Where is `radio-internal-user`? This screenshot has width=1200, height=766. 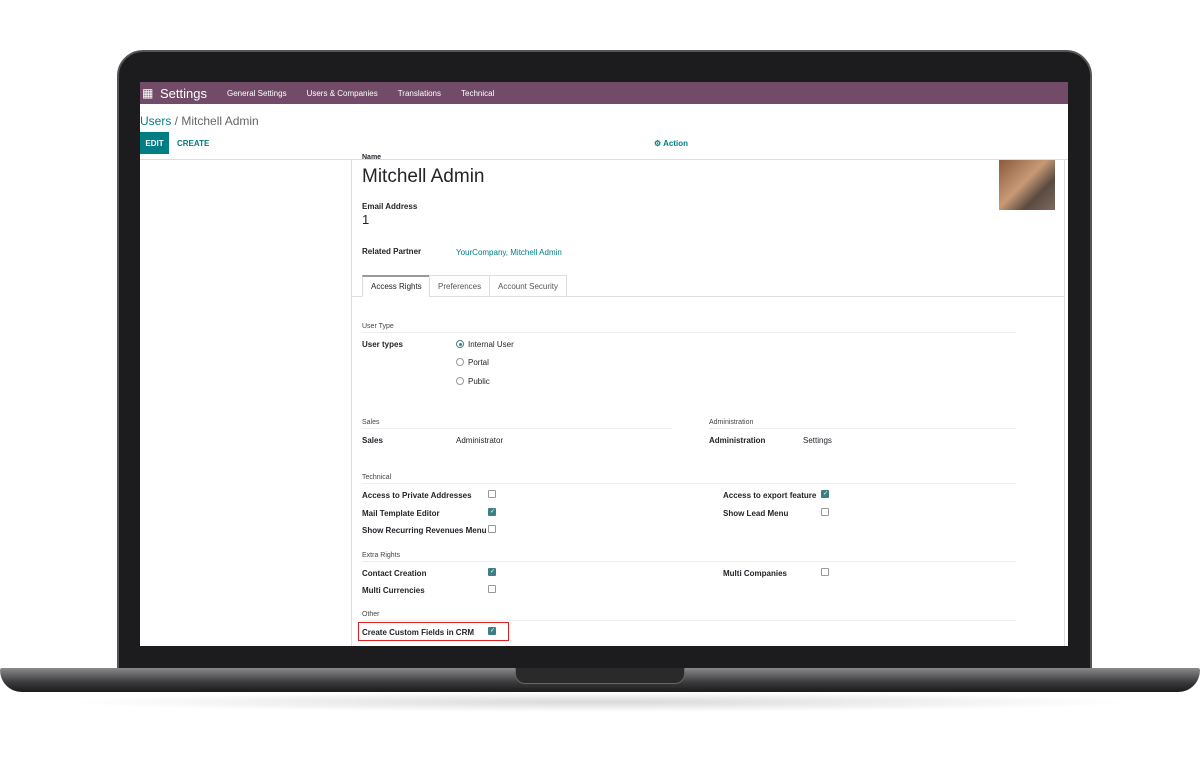
radio-internal-user is located at coordinates (460, 344).